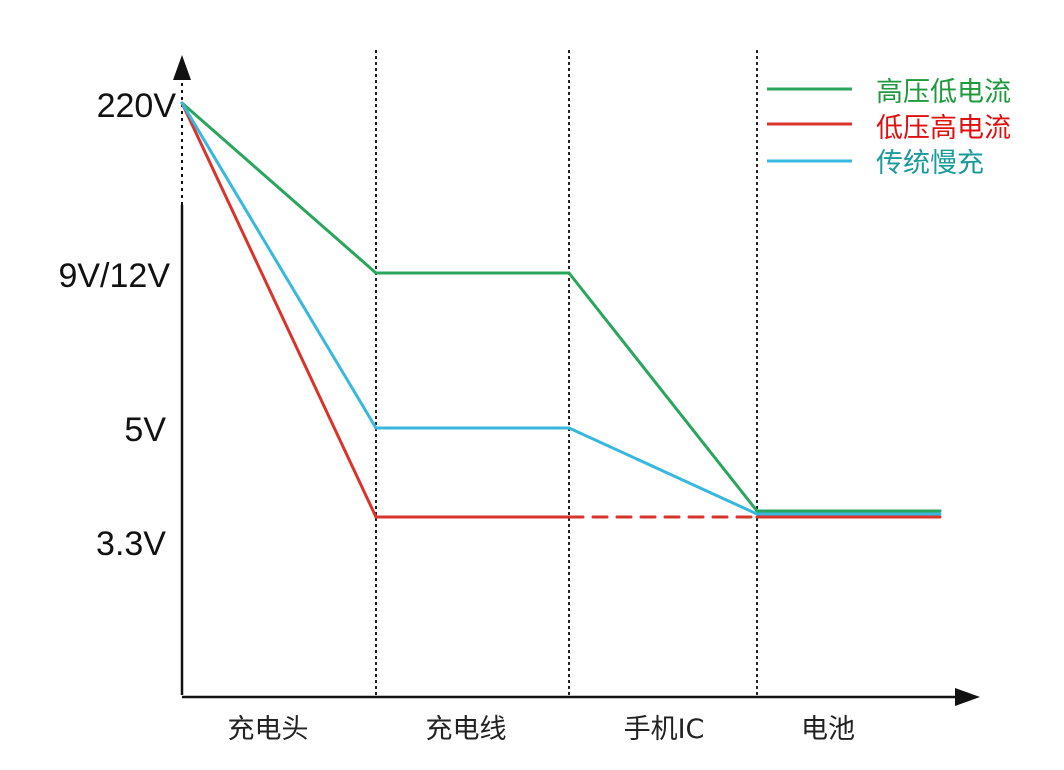 This screenshot has height=770, width=1064. I want to click on y-tick-5v: 5V, so click(145, 430).